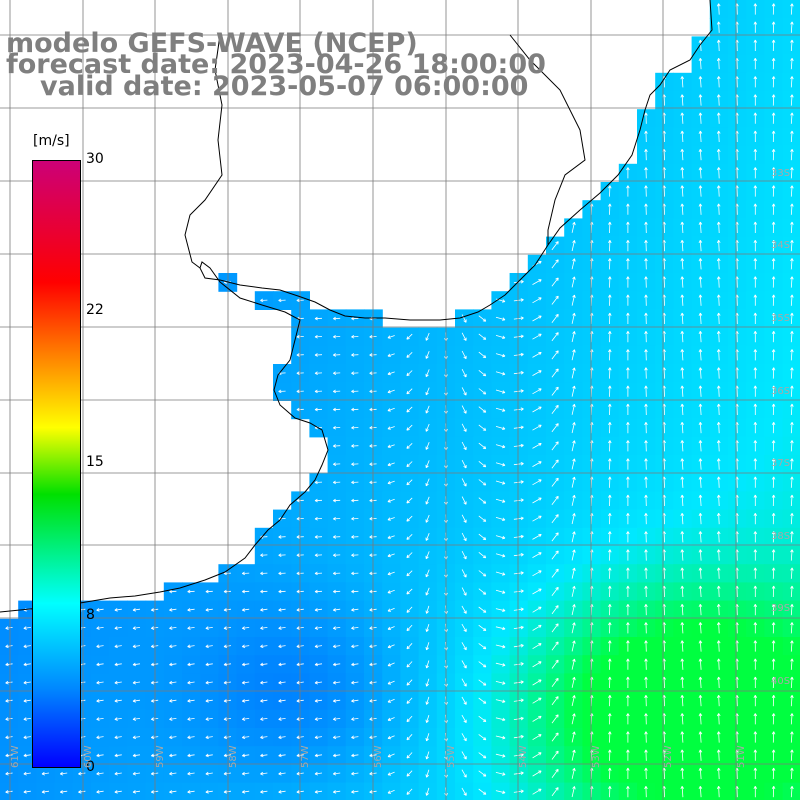 This screenshot has width=800, height=800. Describe the element at coordinates (276, 64) in the screenshot. I see `title-forecast-date: forecast date: 2023-04-26 18:00:00` at that location.